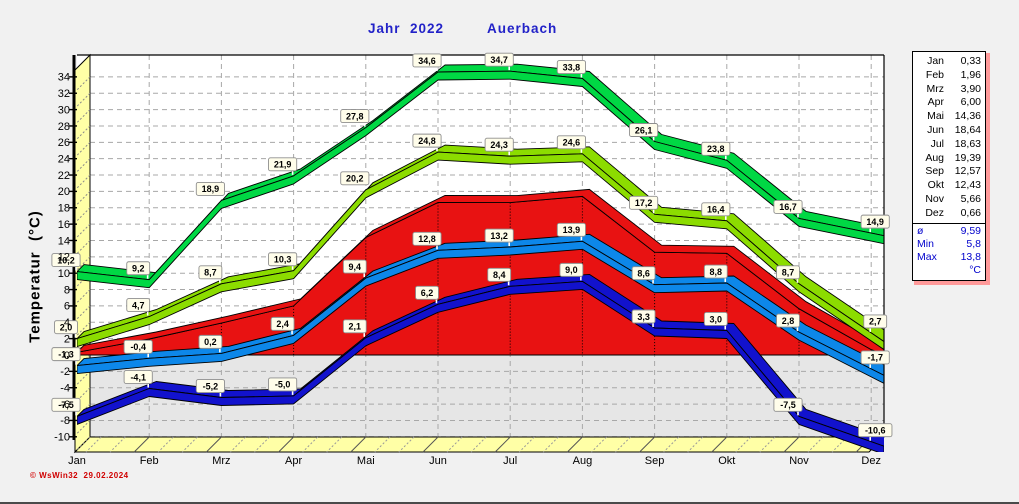 This screenshot has height=504, width=1019. What do you see at coordinates (920, 230) in the screenshot?
I see `legend-stat-label: ø` at bounding box center [920, 230].